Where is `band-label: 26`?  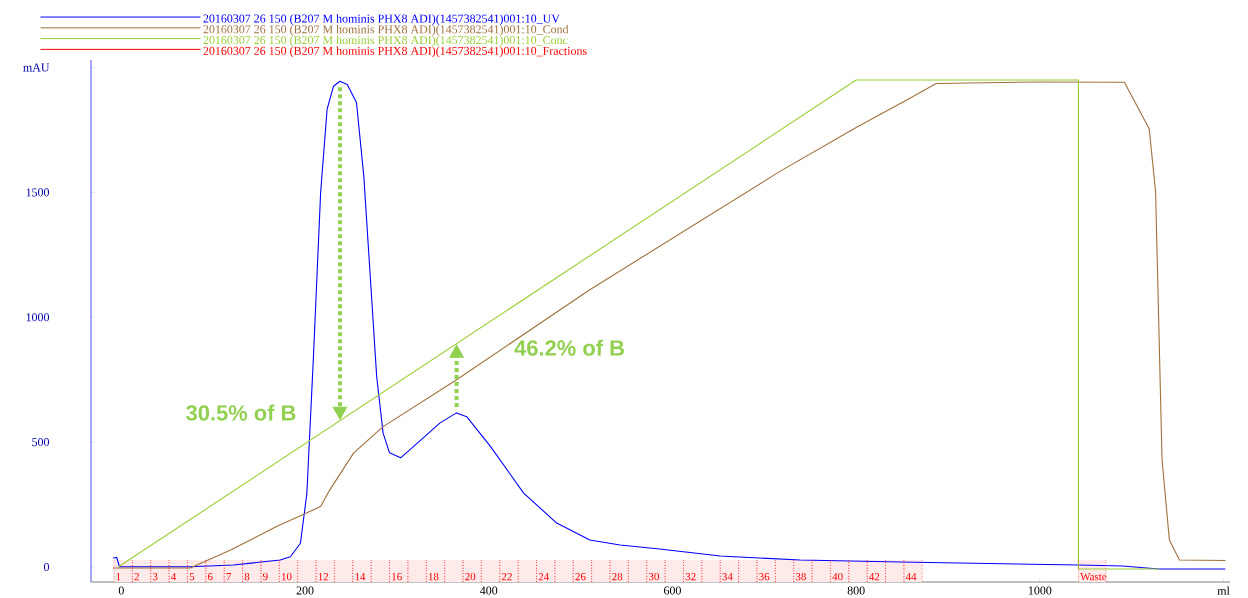
band-label: 26 is located at coordinates (580, 576).